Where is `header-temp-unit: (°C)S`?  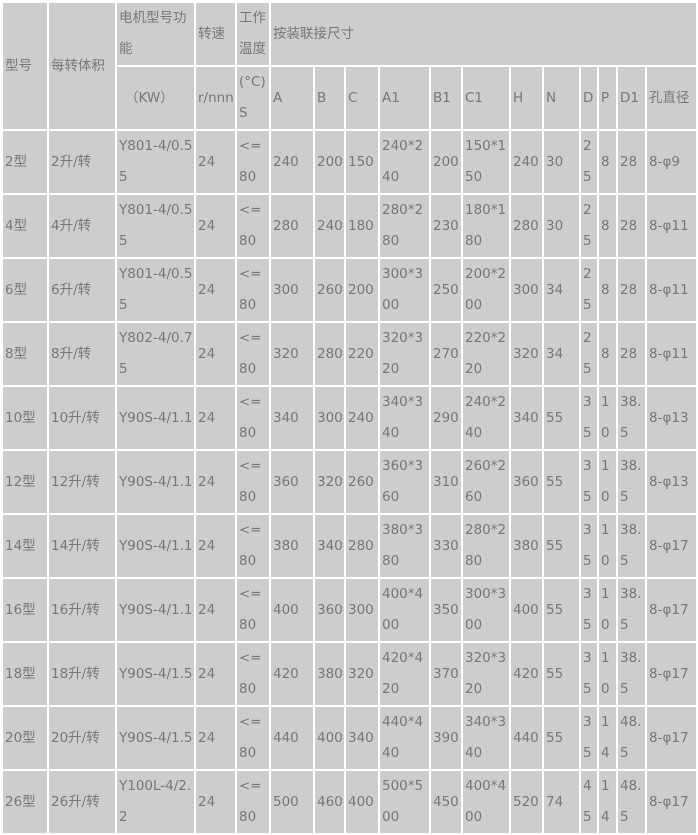 header-temp-unit: (°C)S is located at coordinates (253, 98).